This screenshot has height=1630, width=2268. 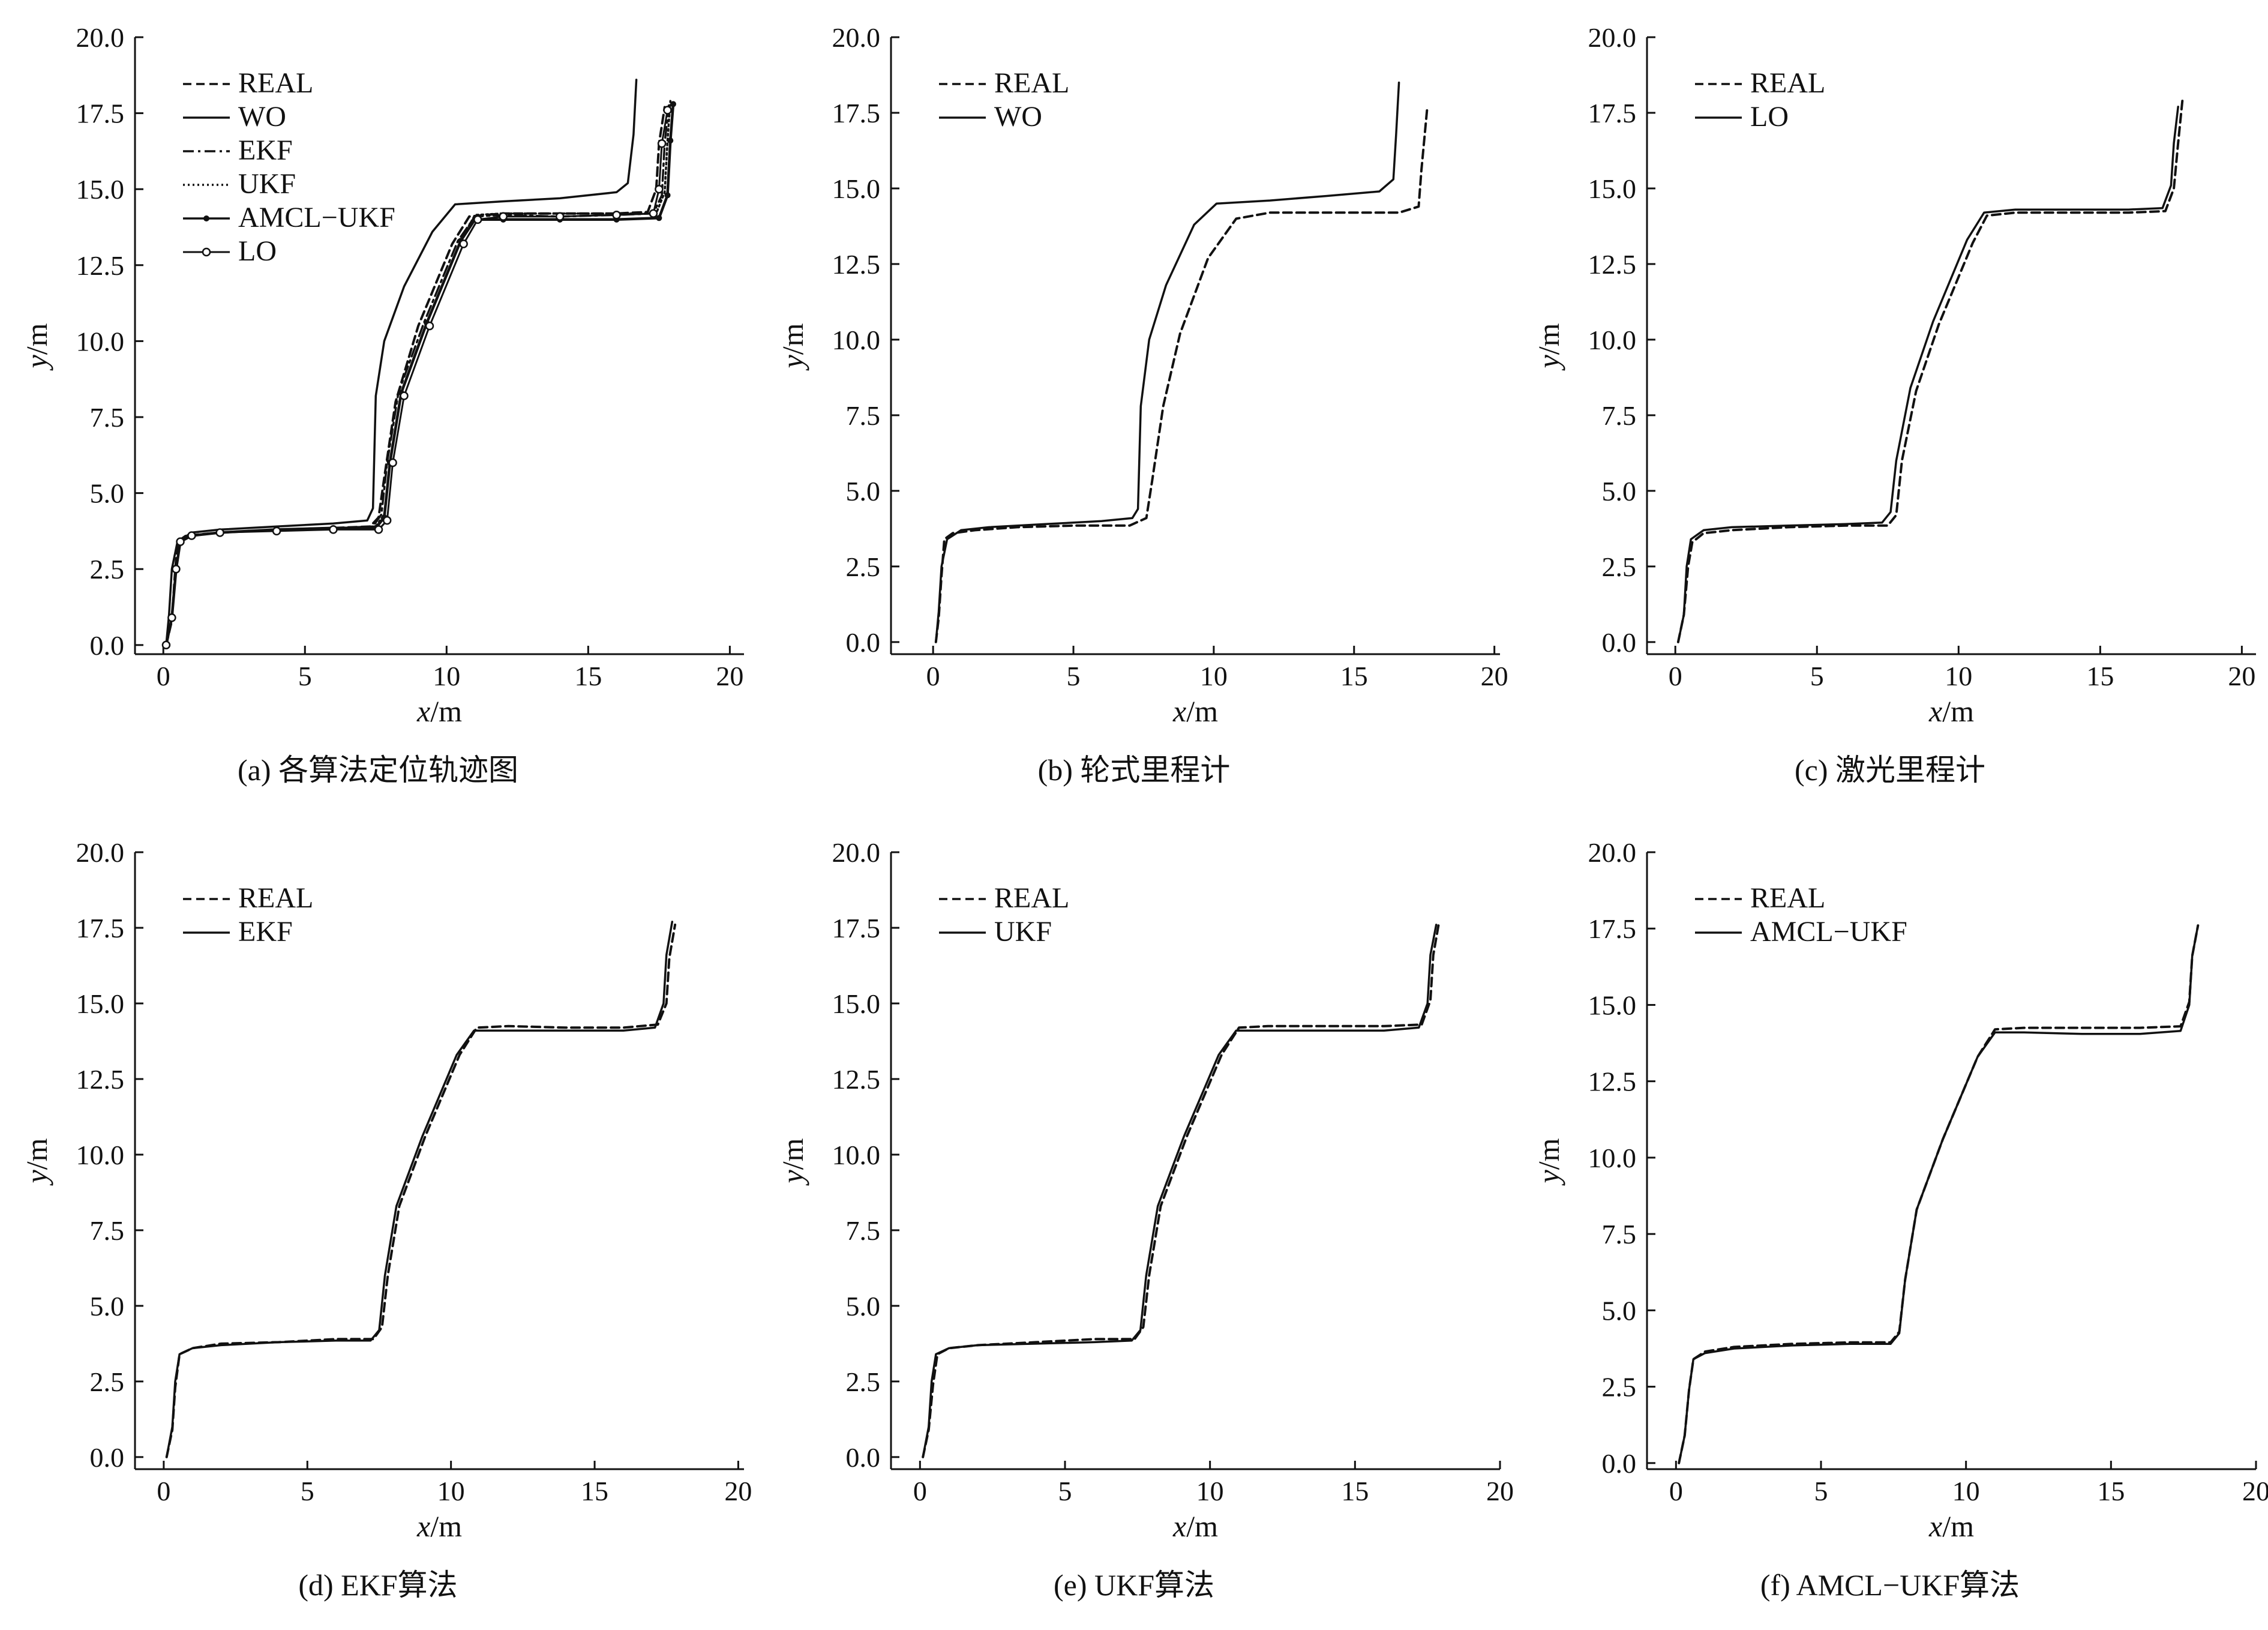 What do you see at coordinates (267, 184) in the screenshot?
I see `legend-label: UKF` at bounding box center [267, 184].